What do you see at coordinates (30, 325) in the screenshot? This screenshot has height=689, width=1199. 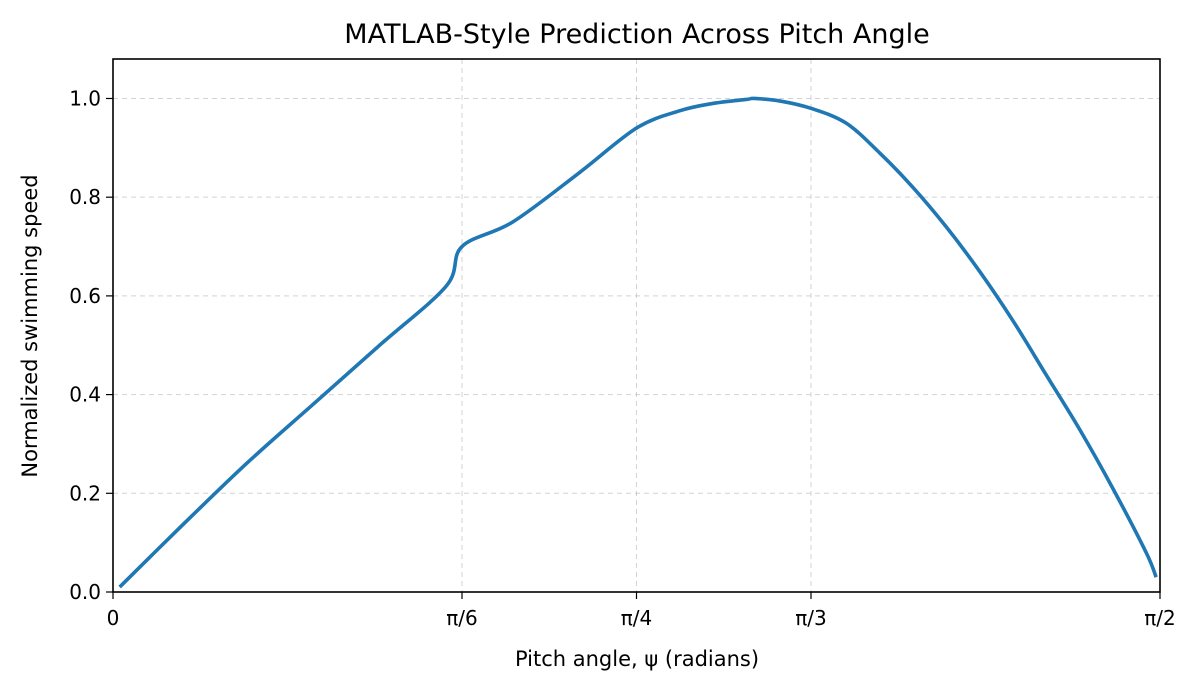 I see `y-axis-label: Normalized swimming speed` at bounding box center [30, 325].